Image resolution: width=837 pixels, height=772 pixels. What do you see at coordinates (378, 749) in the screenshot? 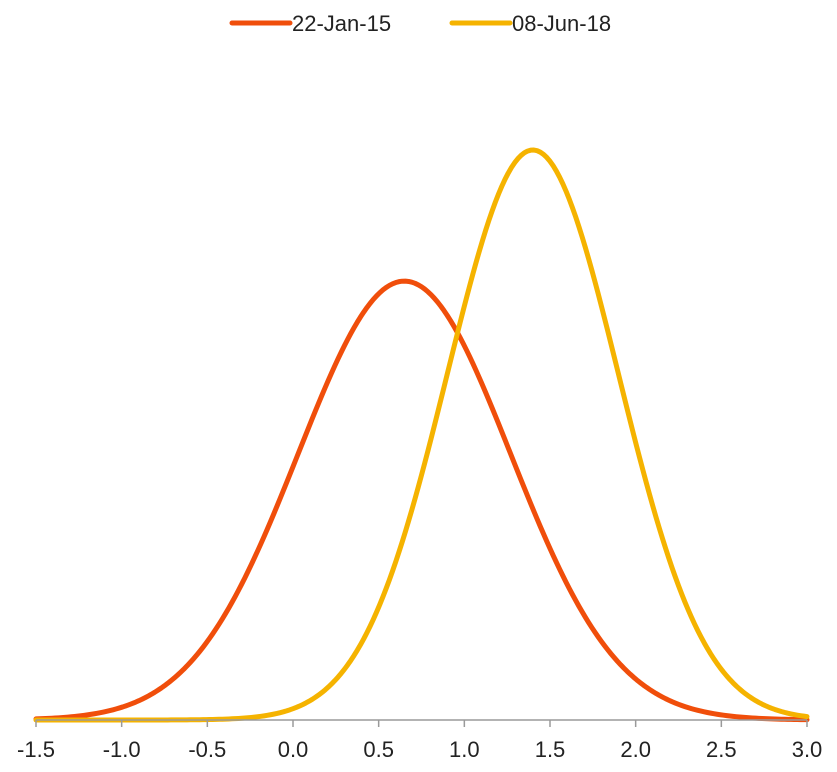
I see `x-tick-label: 0.5` at bounding box center [378, 749].